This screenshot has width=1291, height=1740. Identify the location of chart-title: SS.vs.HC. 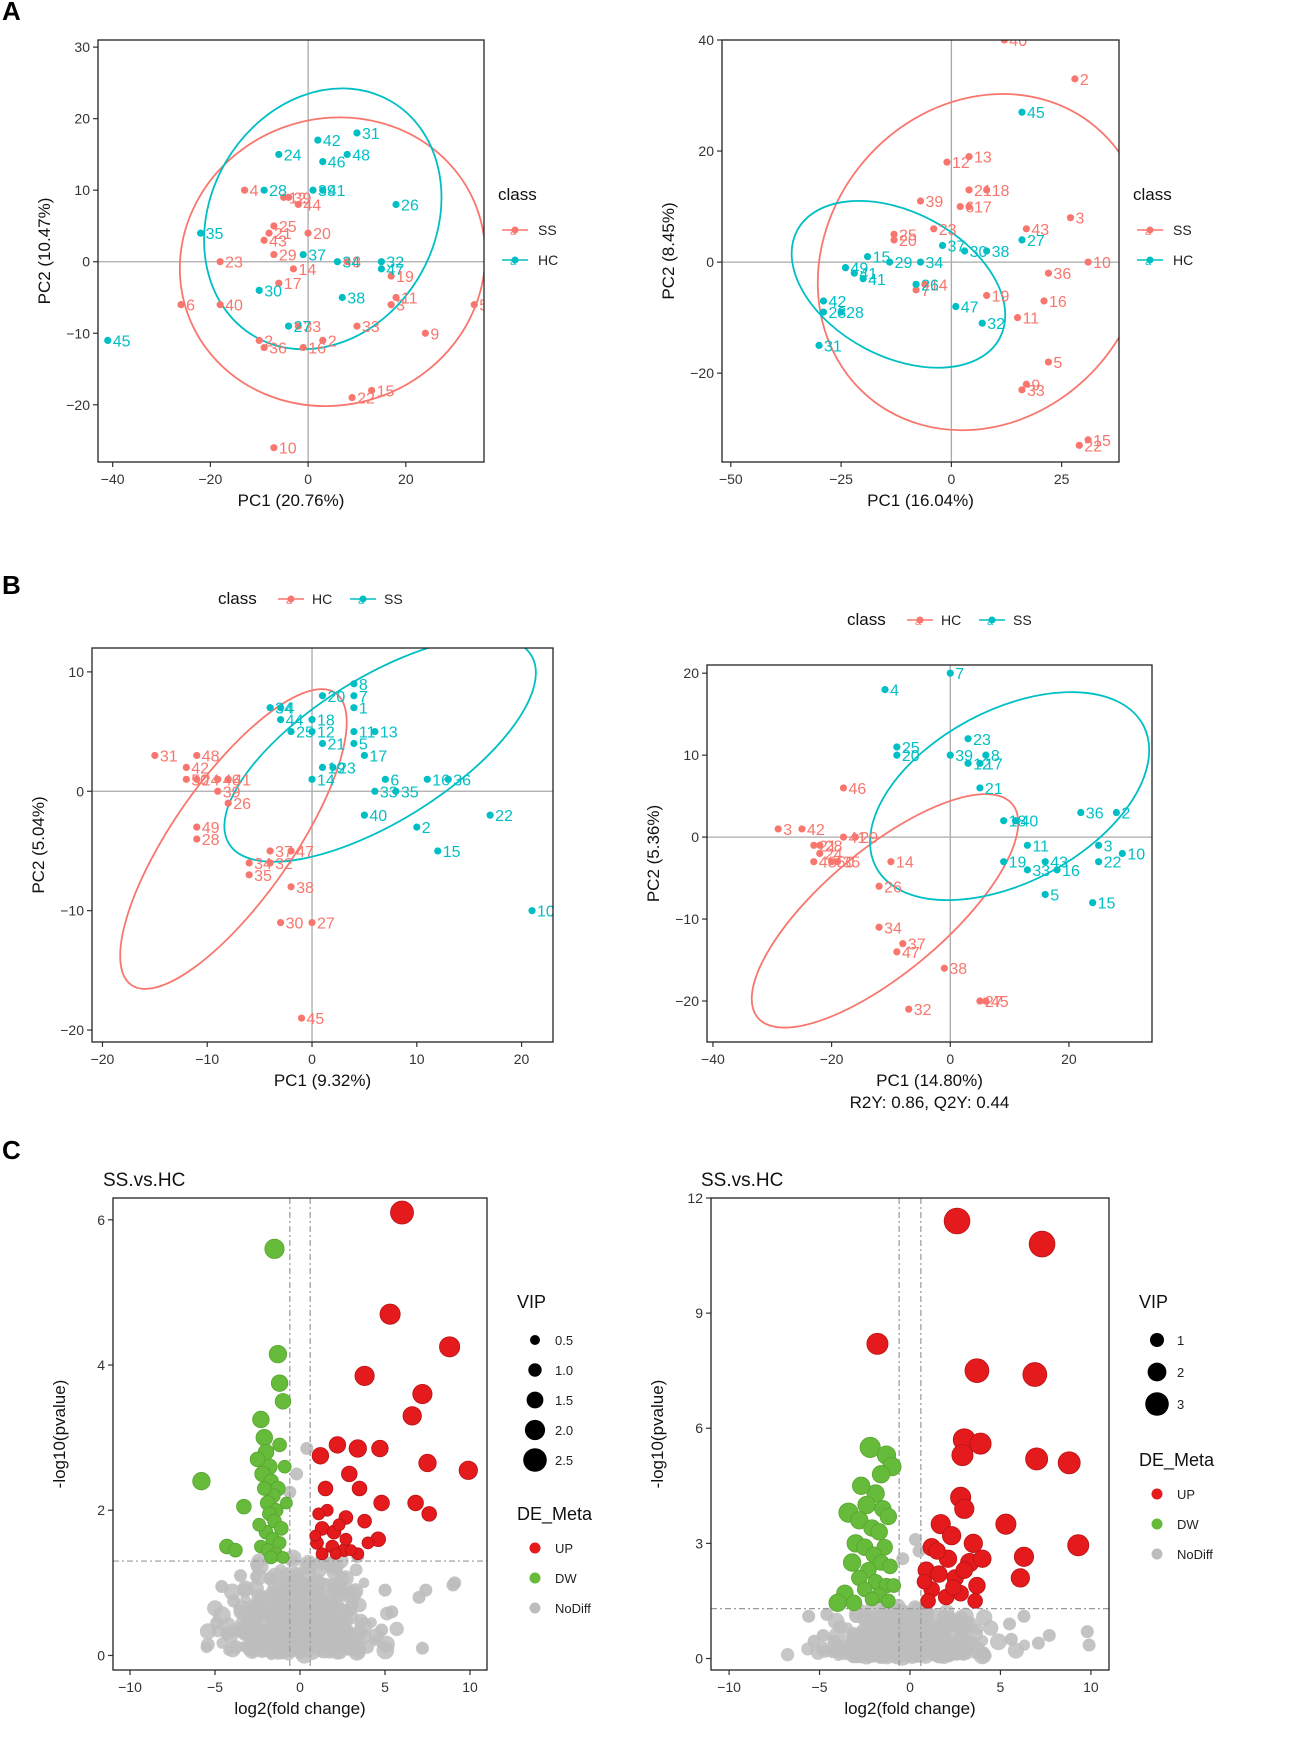
(742, 1180).